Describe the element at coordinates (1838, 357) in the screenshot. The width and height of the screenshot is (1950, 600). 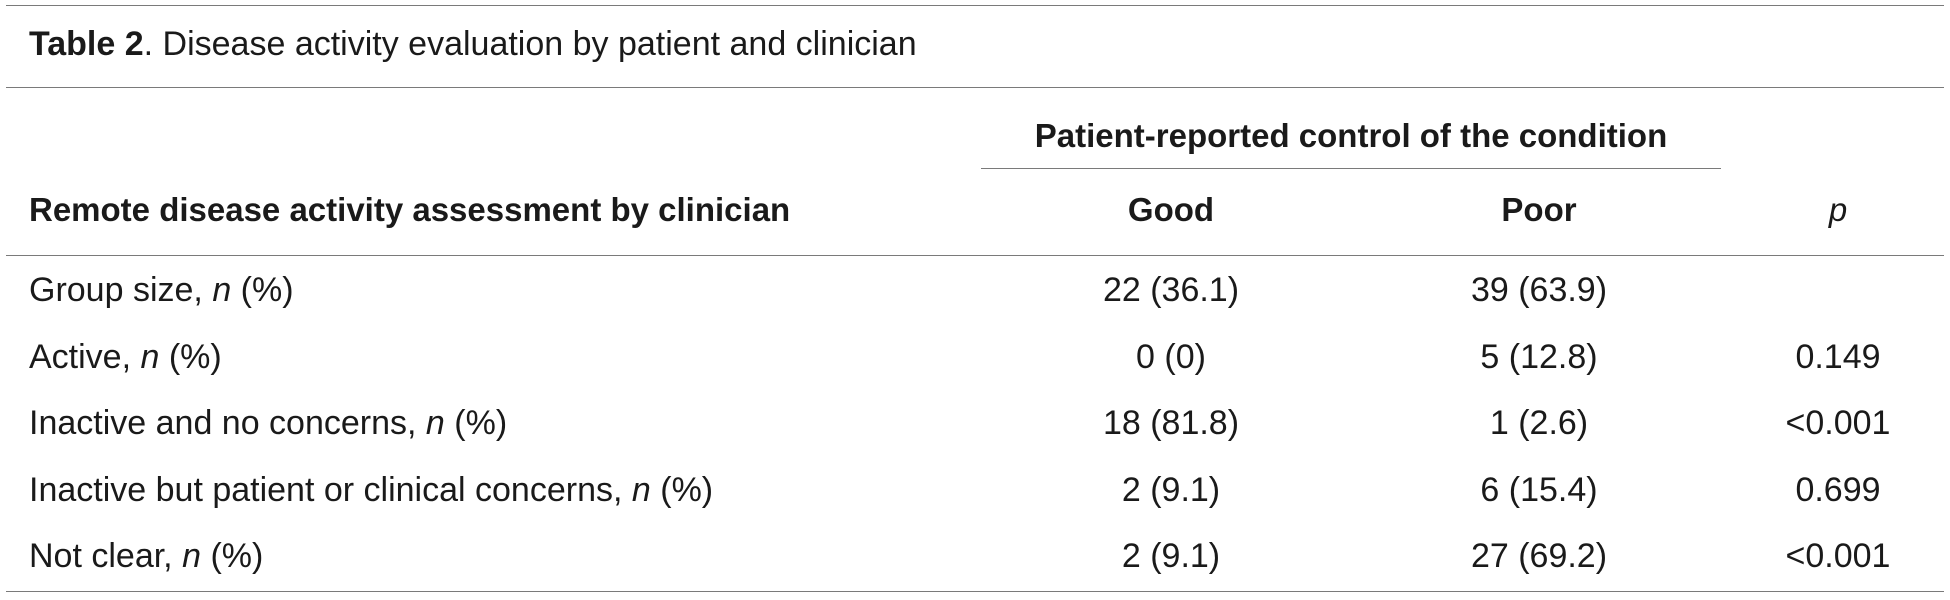
I see `p-value: 0.149` at that location.